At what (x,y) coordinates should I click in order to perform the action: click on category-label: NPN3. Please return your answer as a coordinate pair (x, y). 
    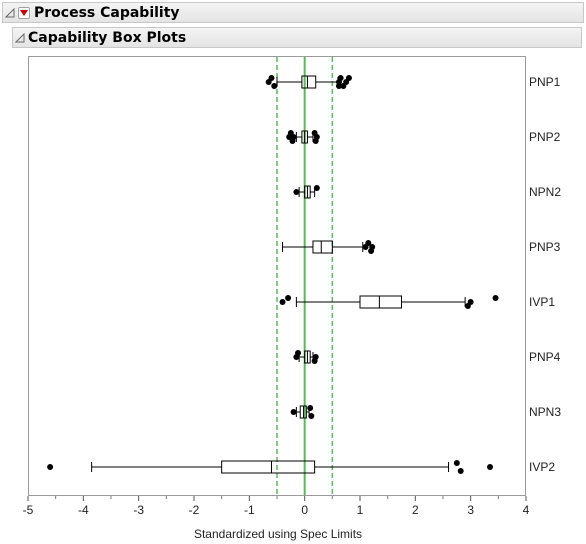
    Looking at the image, I should click on (545, 412).